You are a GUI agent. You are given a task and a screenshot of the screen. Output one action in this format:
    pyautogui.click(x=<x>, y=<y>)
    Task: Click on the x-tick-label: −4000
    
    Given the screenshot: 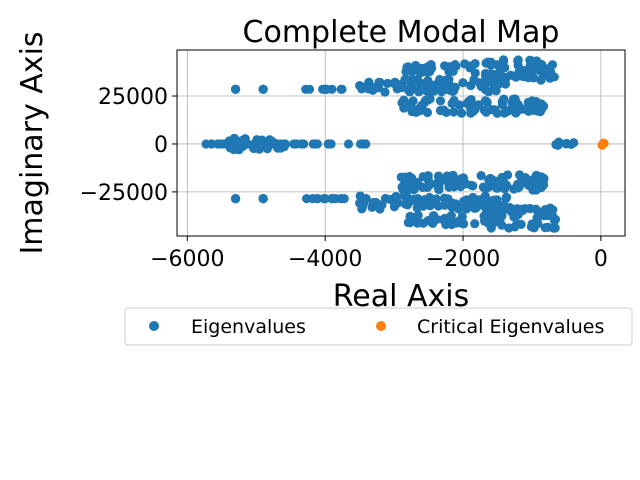 What is the action you would take?
    pyautogui.click(x=325, y=259)
    